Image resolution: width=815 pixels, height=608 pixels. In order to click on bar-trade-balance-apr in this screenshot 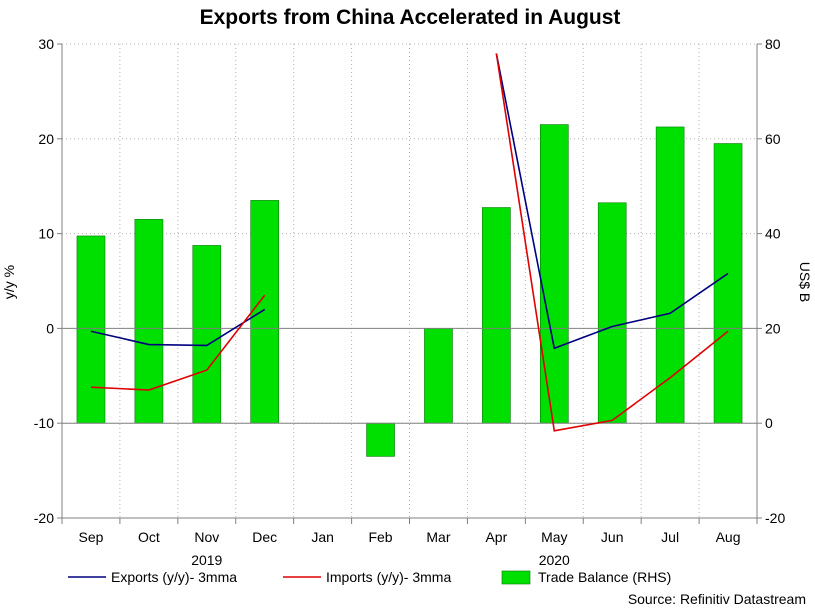, I will do `click(496, 315)`.